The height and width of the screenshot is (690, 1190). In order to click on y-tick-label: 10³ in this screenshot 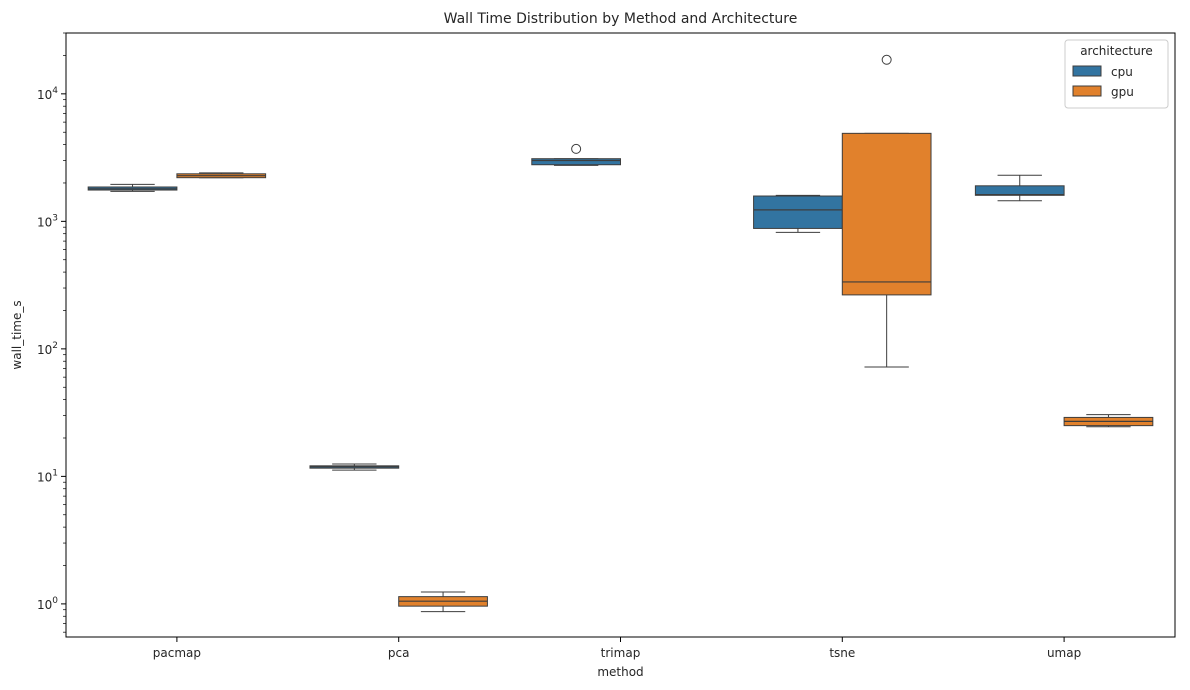, I will do `click(47, 221)`.